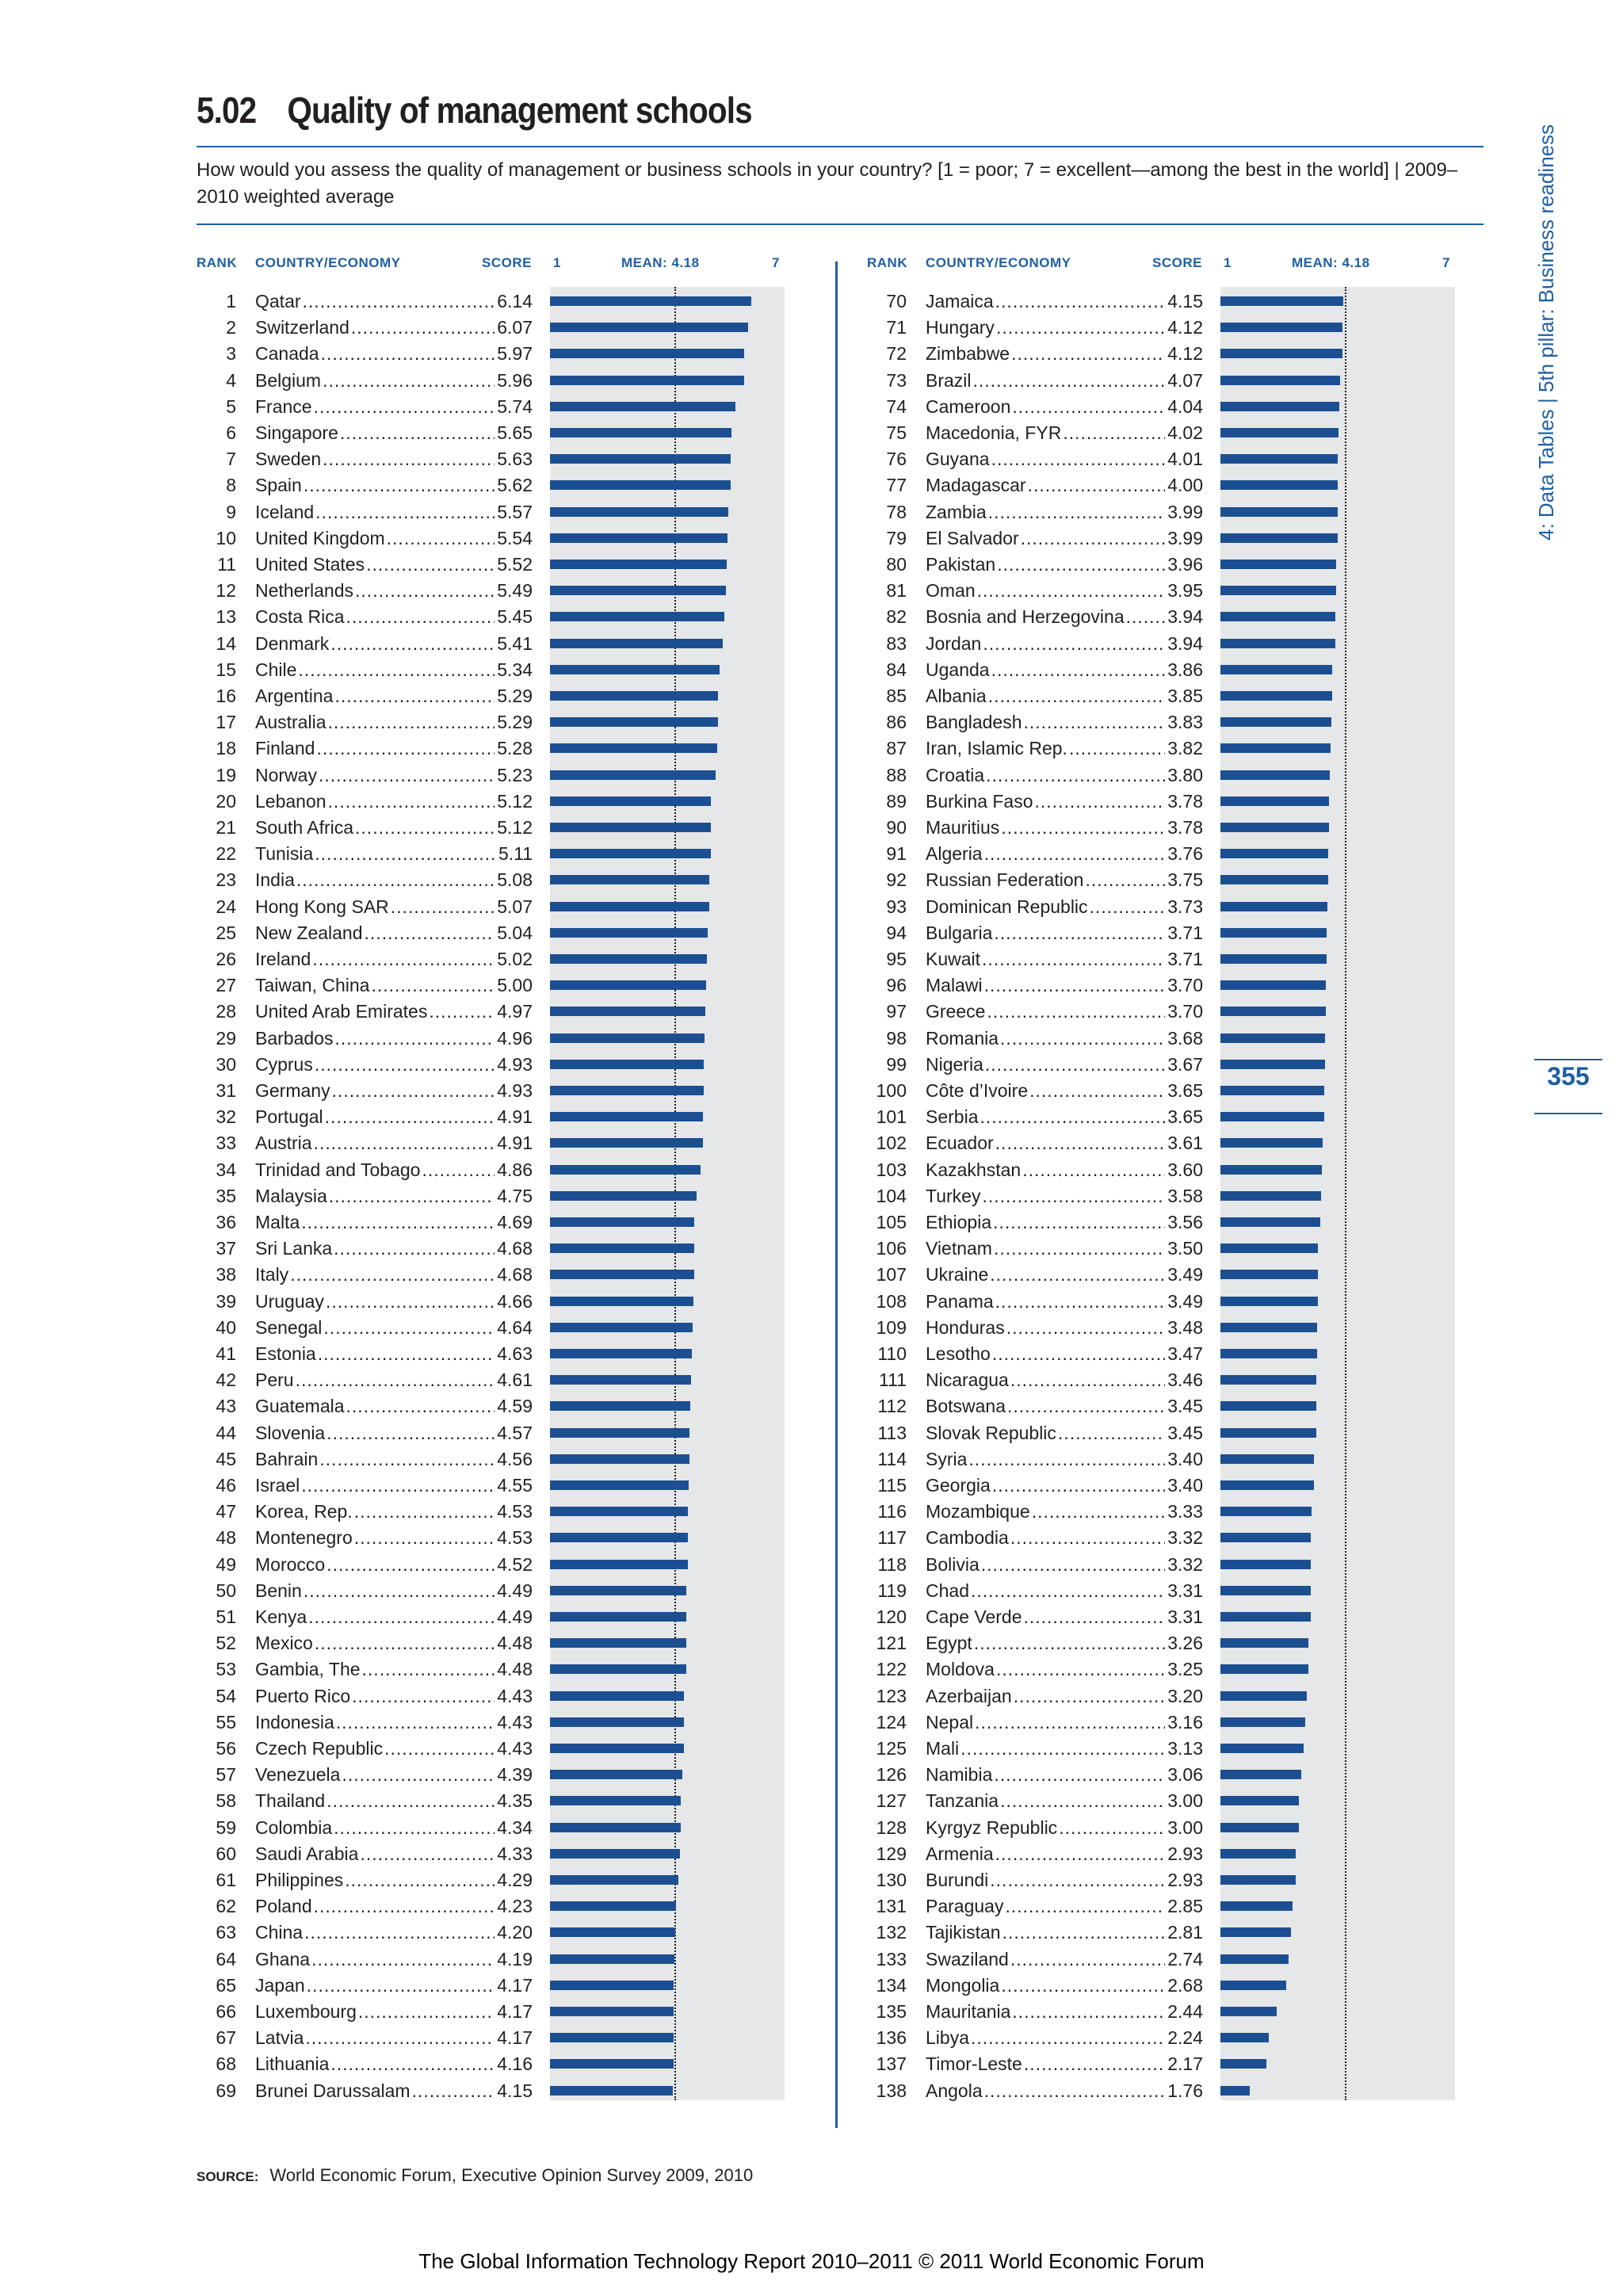 The height and width of the screenshot is (2296, 1623). I want to click on score-value: 3.70, so click(1184, 985).